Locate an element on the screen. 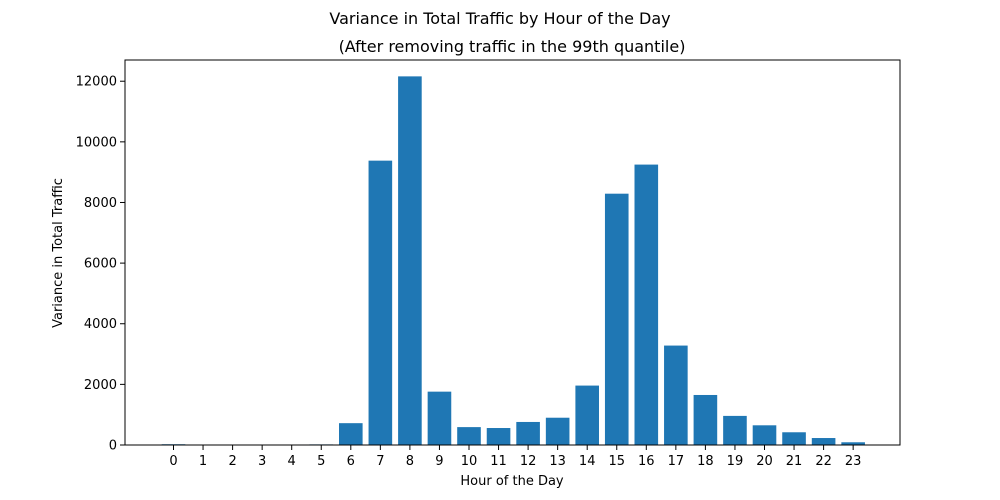  x-axis-ticks: 0 1 2 3 4 5 6 7 8 9 10 11 12 13 14 15 16 17 18 19 20 21 22 23 is located at coordinates (515, 457).